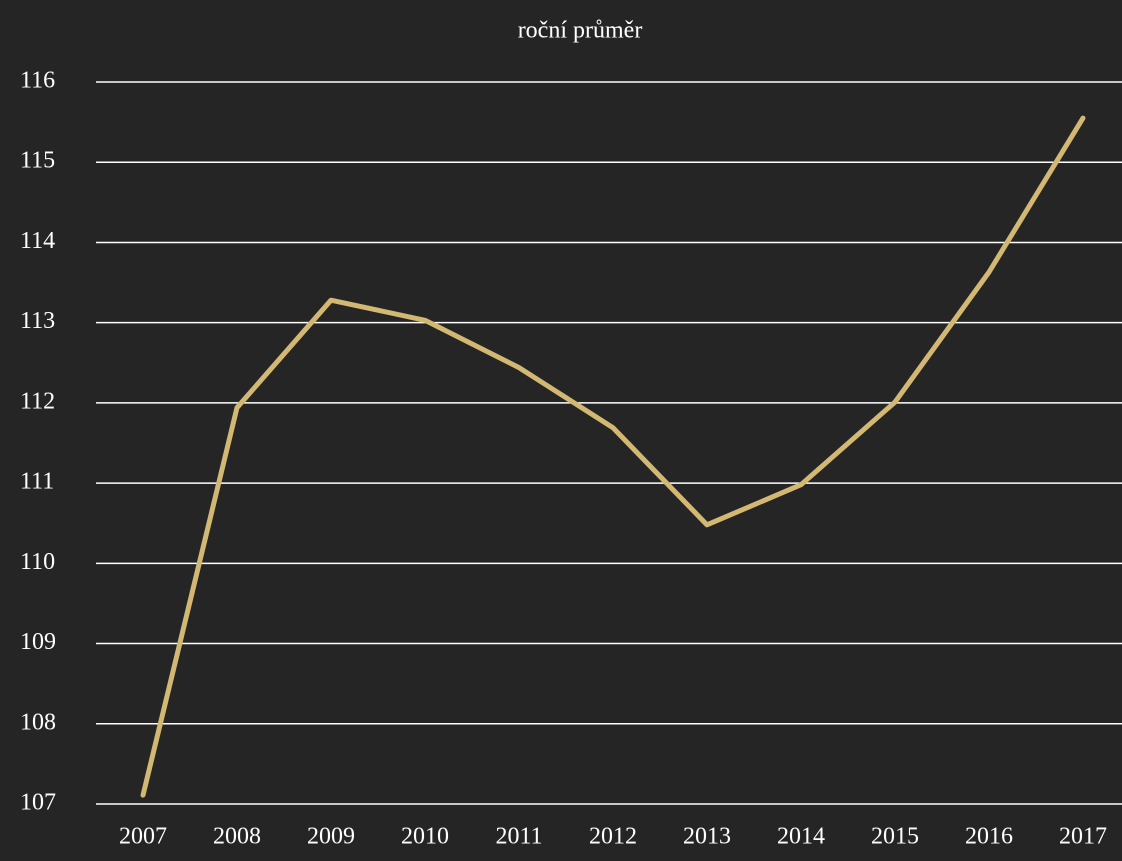  I want to click on y-tick-label: 108, so click(38, 722).